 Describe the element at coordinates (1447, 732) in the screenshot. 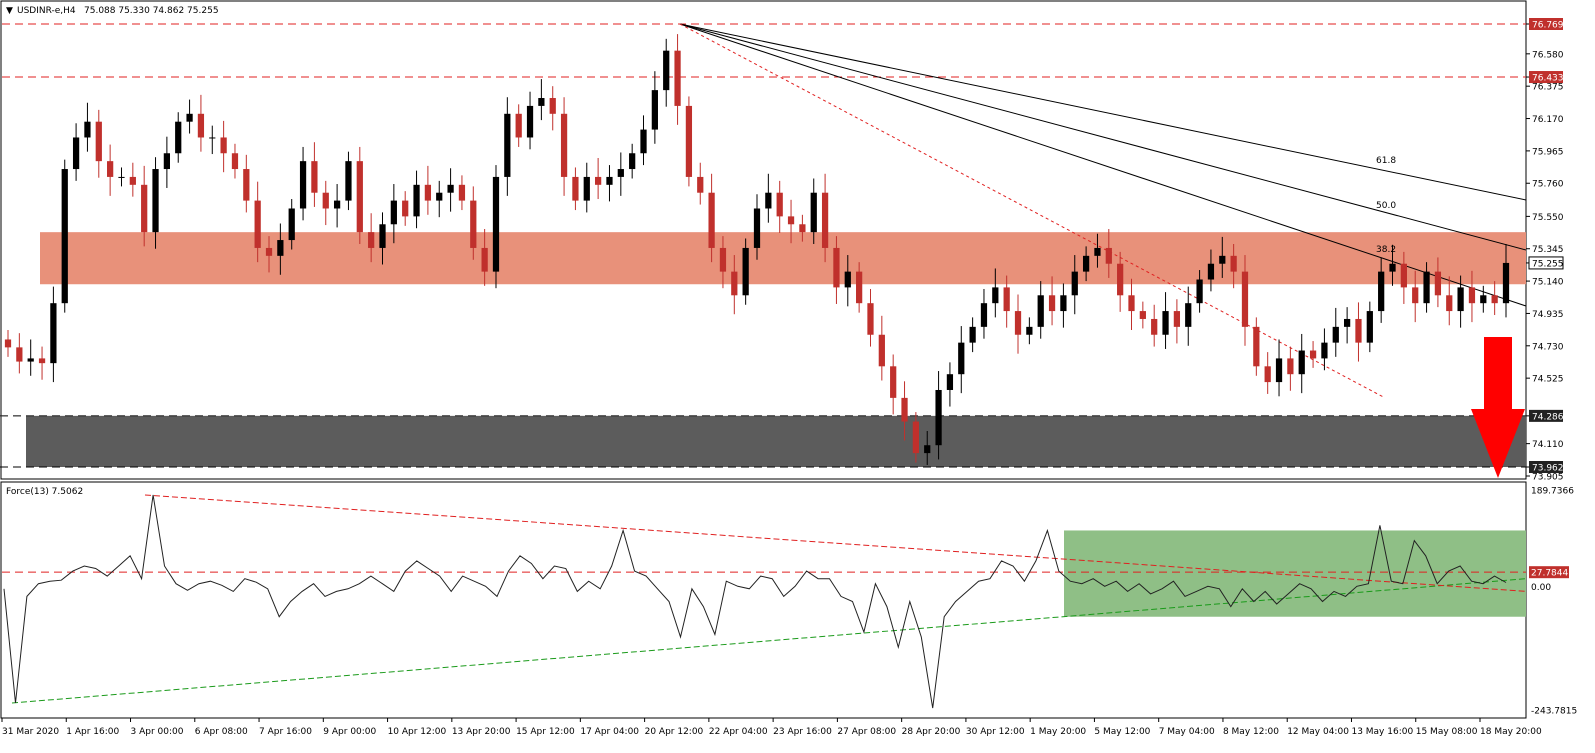

I see `time-tick-label: 15 May 08:00` at that location.